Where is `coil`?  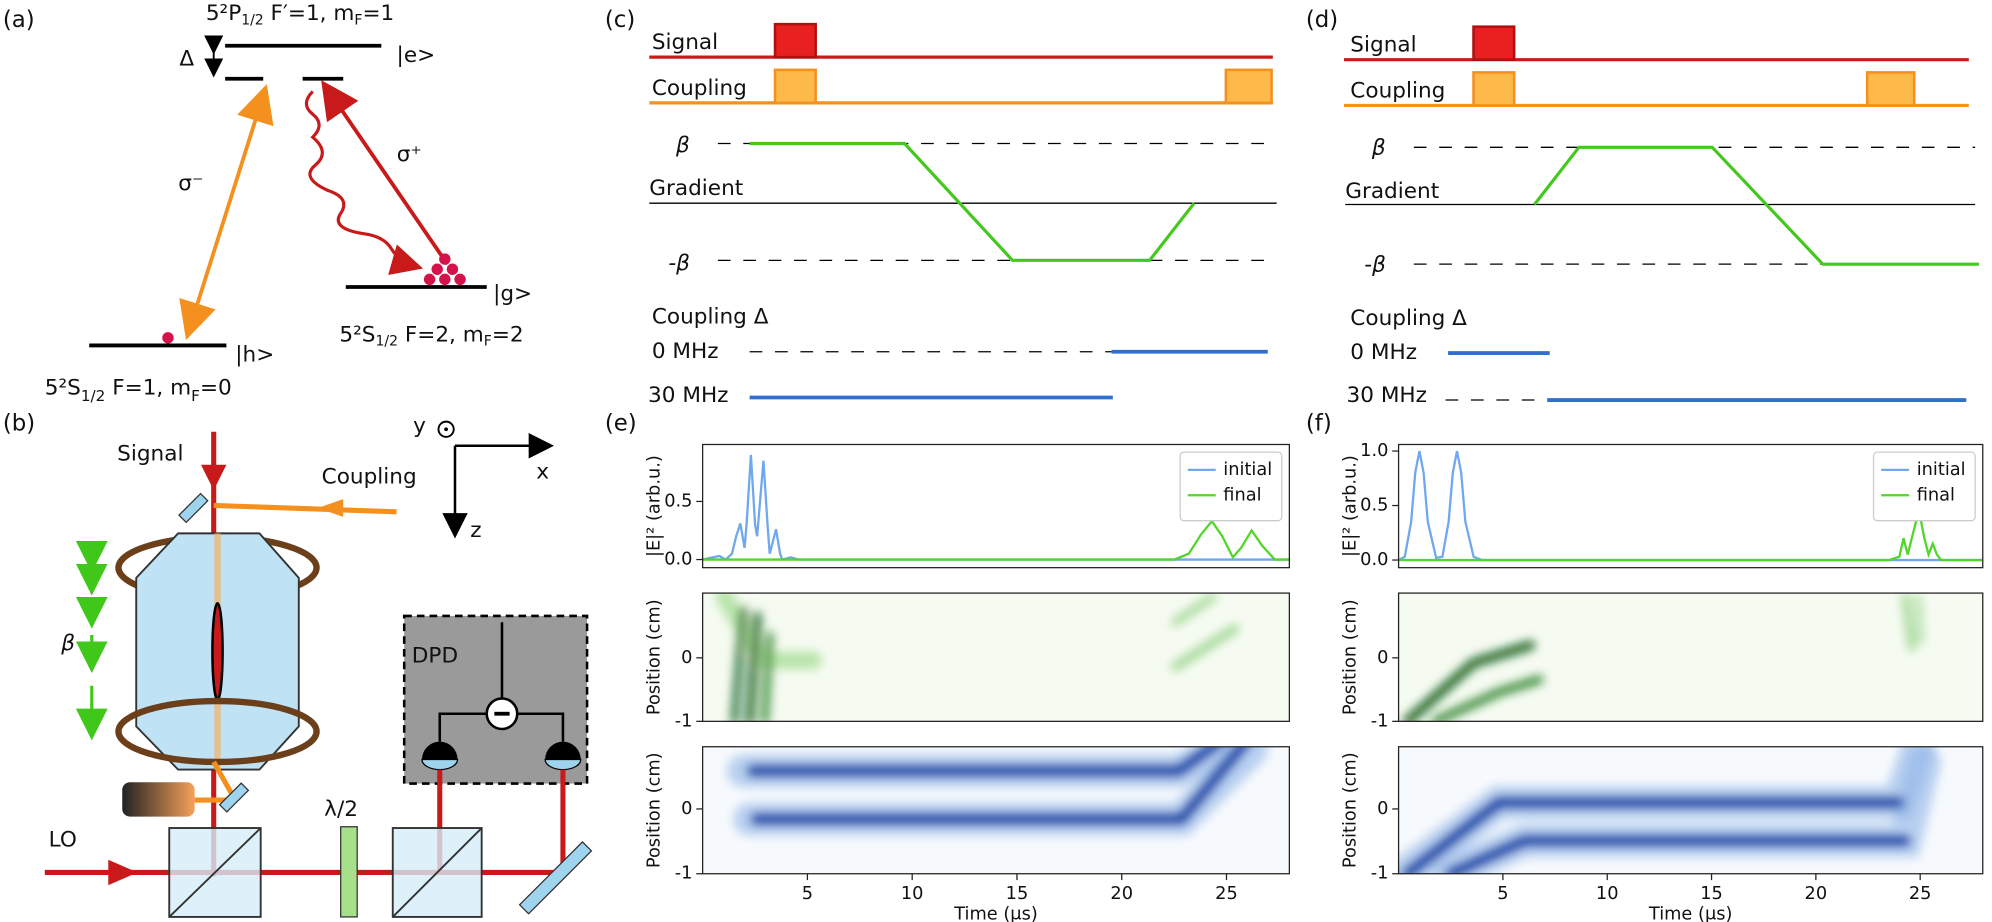
coil is located at coordinates (217, 731).